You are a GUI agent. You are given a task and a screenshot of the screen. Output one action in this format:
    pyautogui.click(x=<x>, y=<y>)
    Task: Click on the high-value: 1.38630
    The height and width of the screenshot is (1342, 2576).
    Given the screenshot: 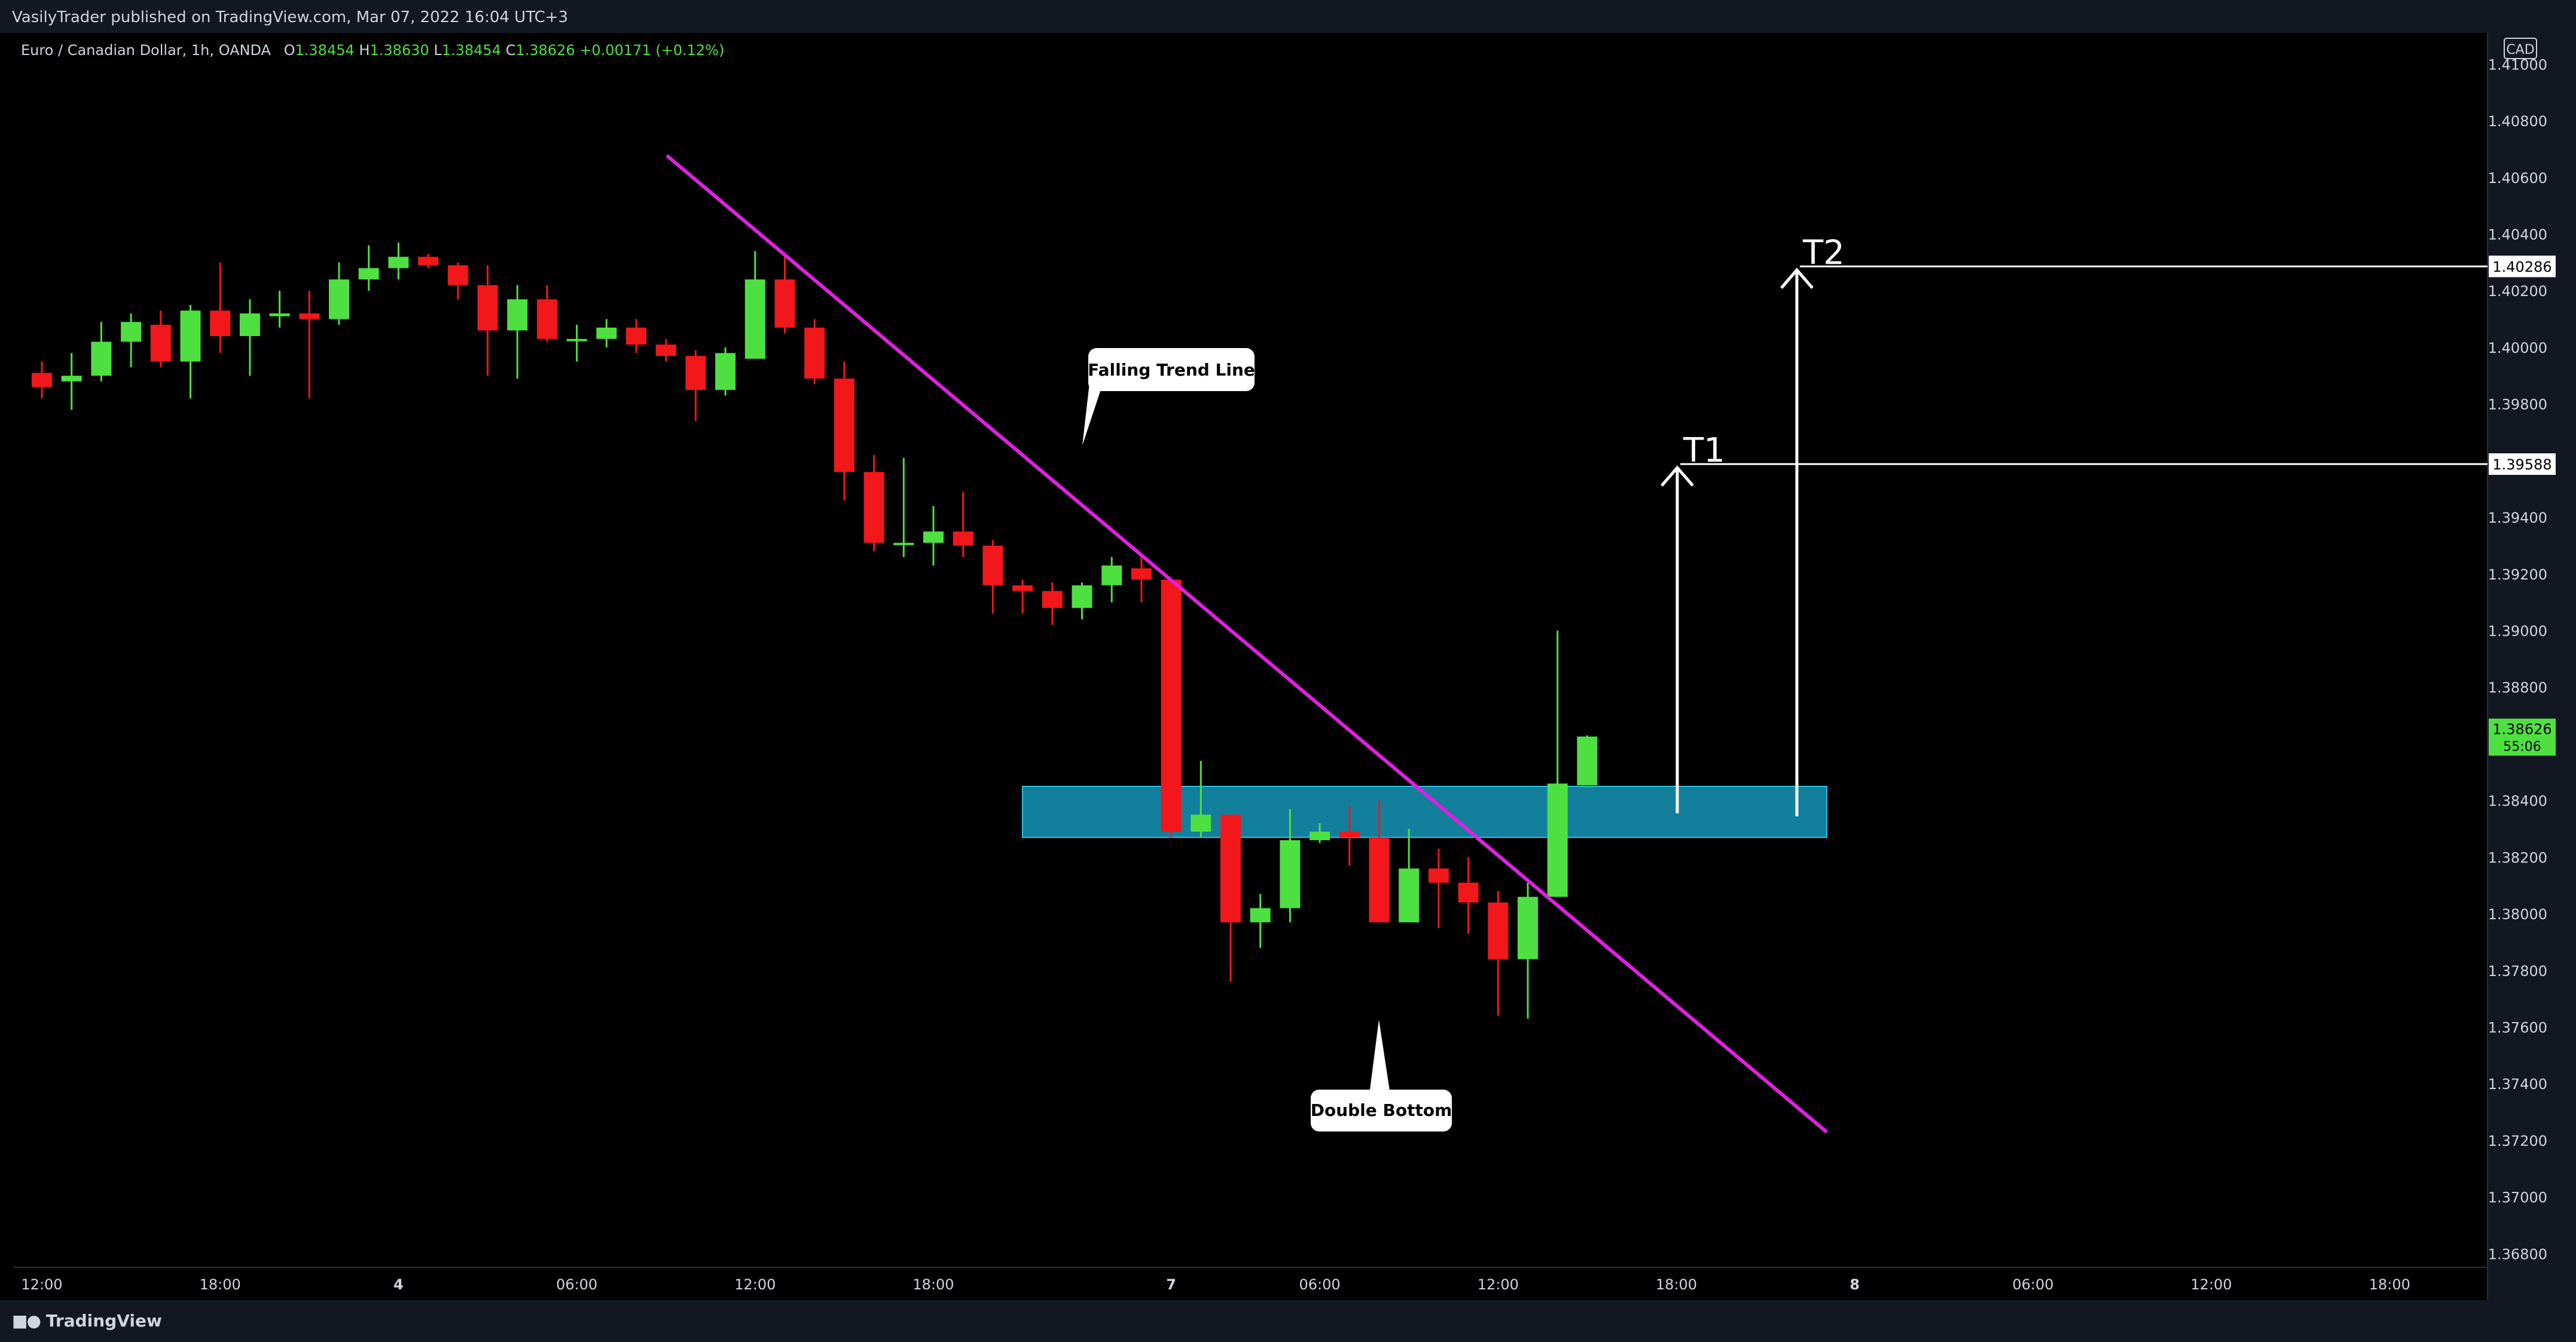 What is the action you would take?
    pyautogui.click(x=399, y=51)
    